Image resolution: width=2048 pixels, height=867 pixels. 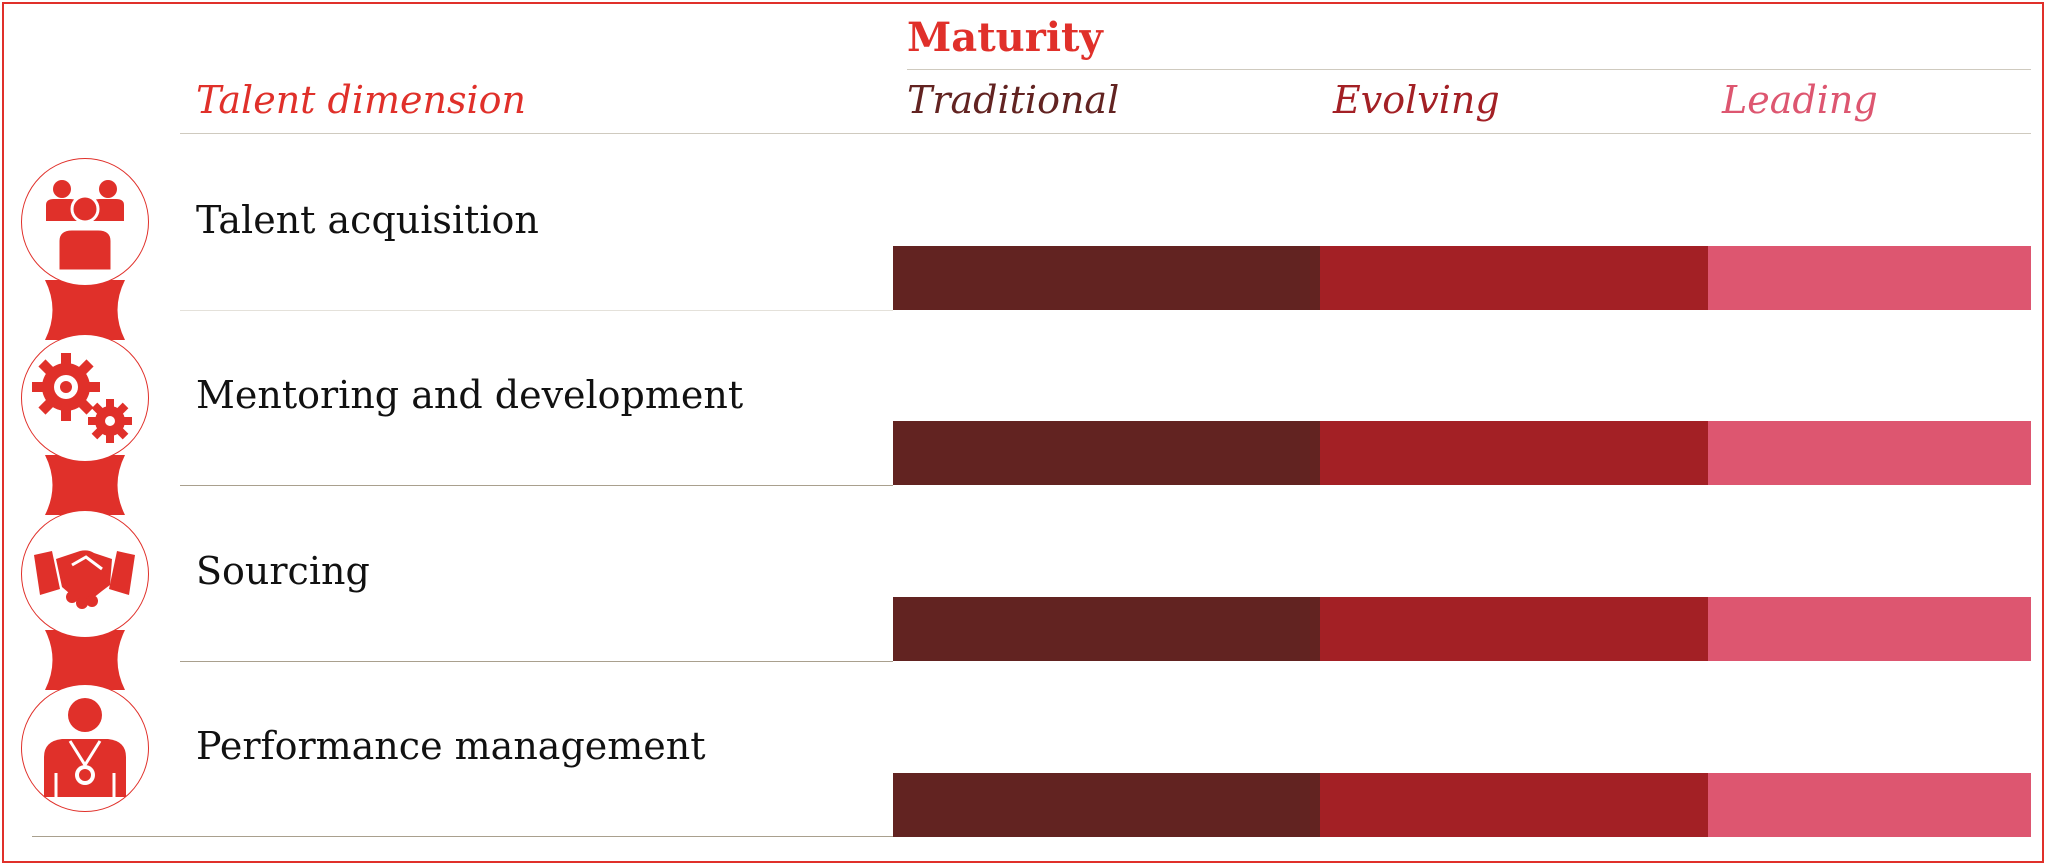 What do you see at coordinates (367, 220) in the screenshot?
I see `dimension-label: Talent acquisition` at bounding box center [367, 220].